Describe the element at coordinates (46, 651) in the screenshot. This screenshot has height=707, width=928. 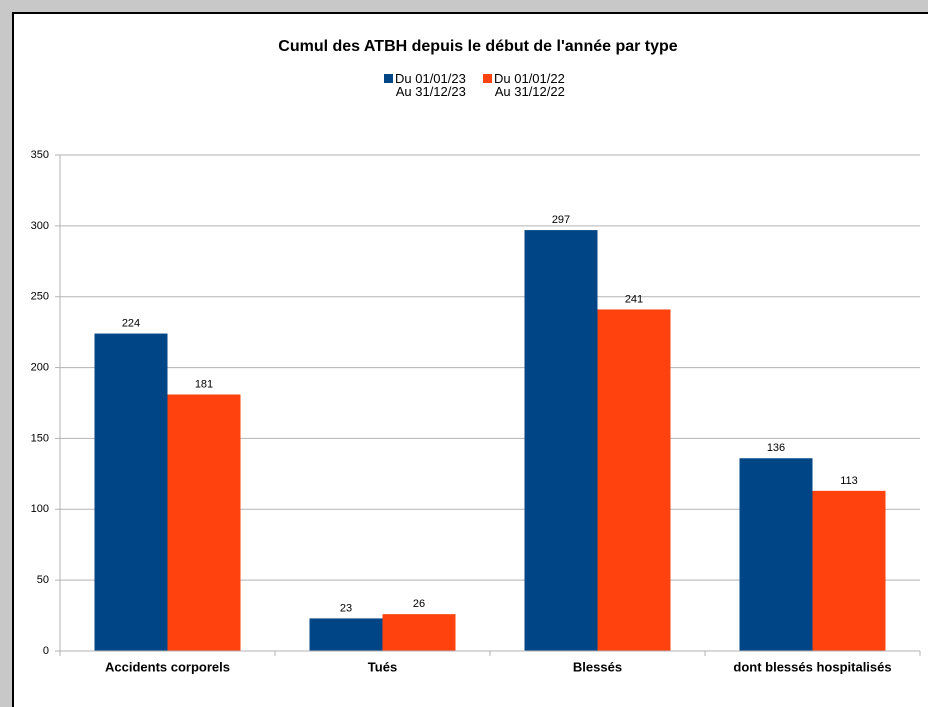
I see `y-tick-label: 0` at that location.